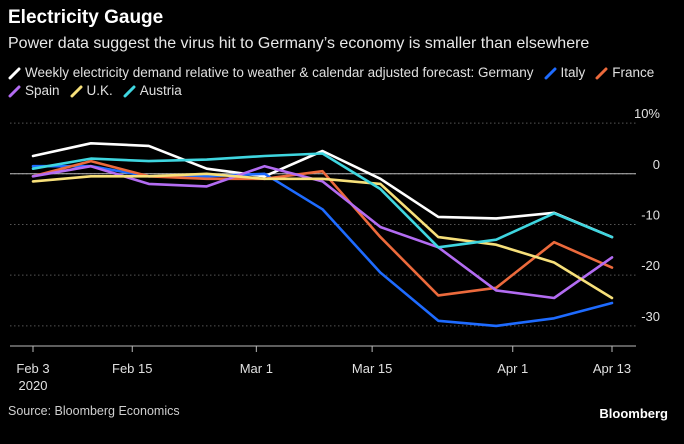 This screenshot has height=444, width=684. What do you see at coordinates (132, 368) in the screenshot?
I see `x-tick-label: Feb 15` at bounding box center [132, 368].